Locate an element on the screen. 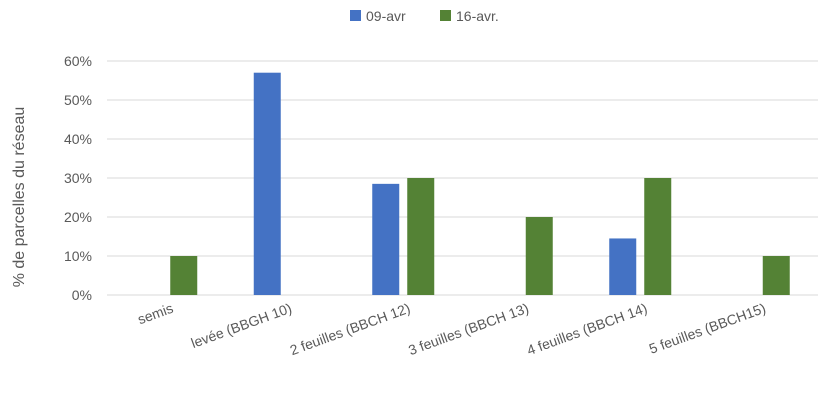 The width and height of the screenshot is (835, 399). y-tick-label: 10% is located at coordinates (78, 256).